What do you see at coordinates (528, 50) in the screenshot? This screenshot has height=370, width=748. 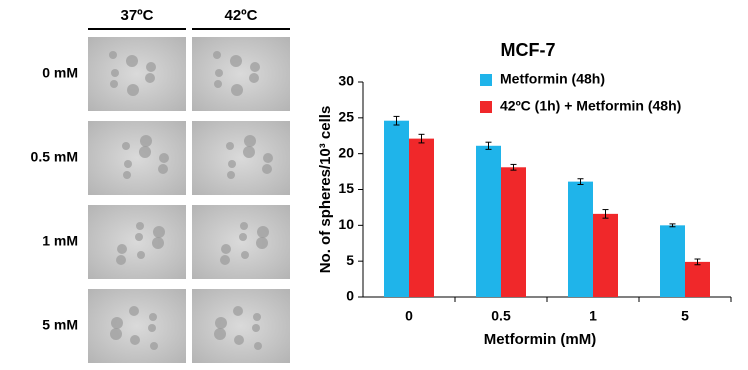 I see `chart-title: MCF-7` at bounding box center [528, 50].